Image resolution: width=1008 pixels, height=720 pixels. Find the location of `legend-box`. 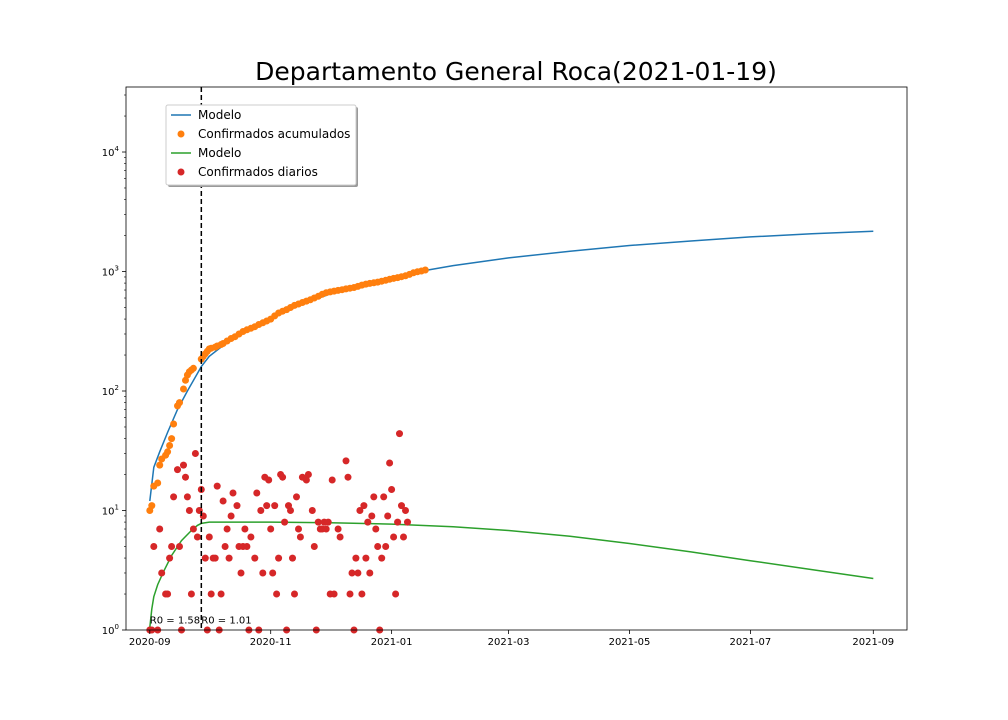

legend-box is located at coordinates (261, 145).